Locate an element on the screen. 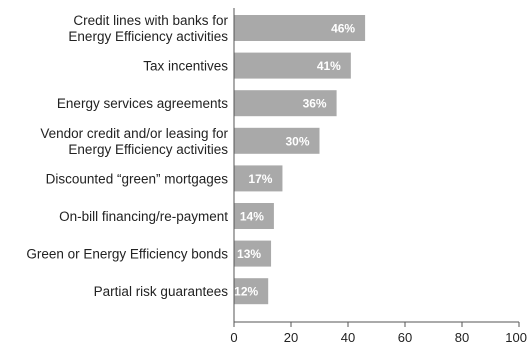 The image size is (529, 349). category-label: Discounted “green” mortgages is located at coordinates (137, 178).